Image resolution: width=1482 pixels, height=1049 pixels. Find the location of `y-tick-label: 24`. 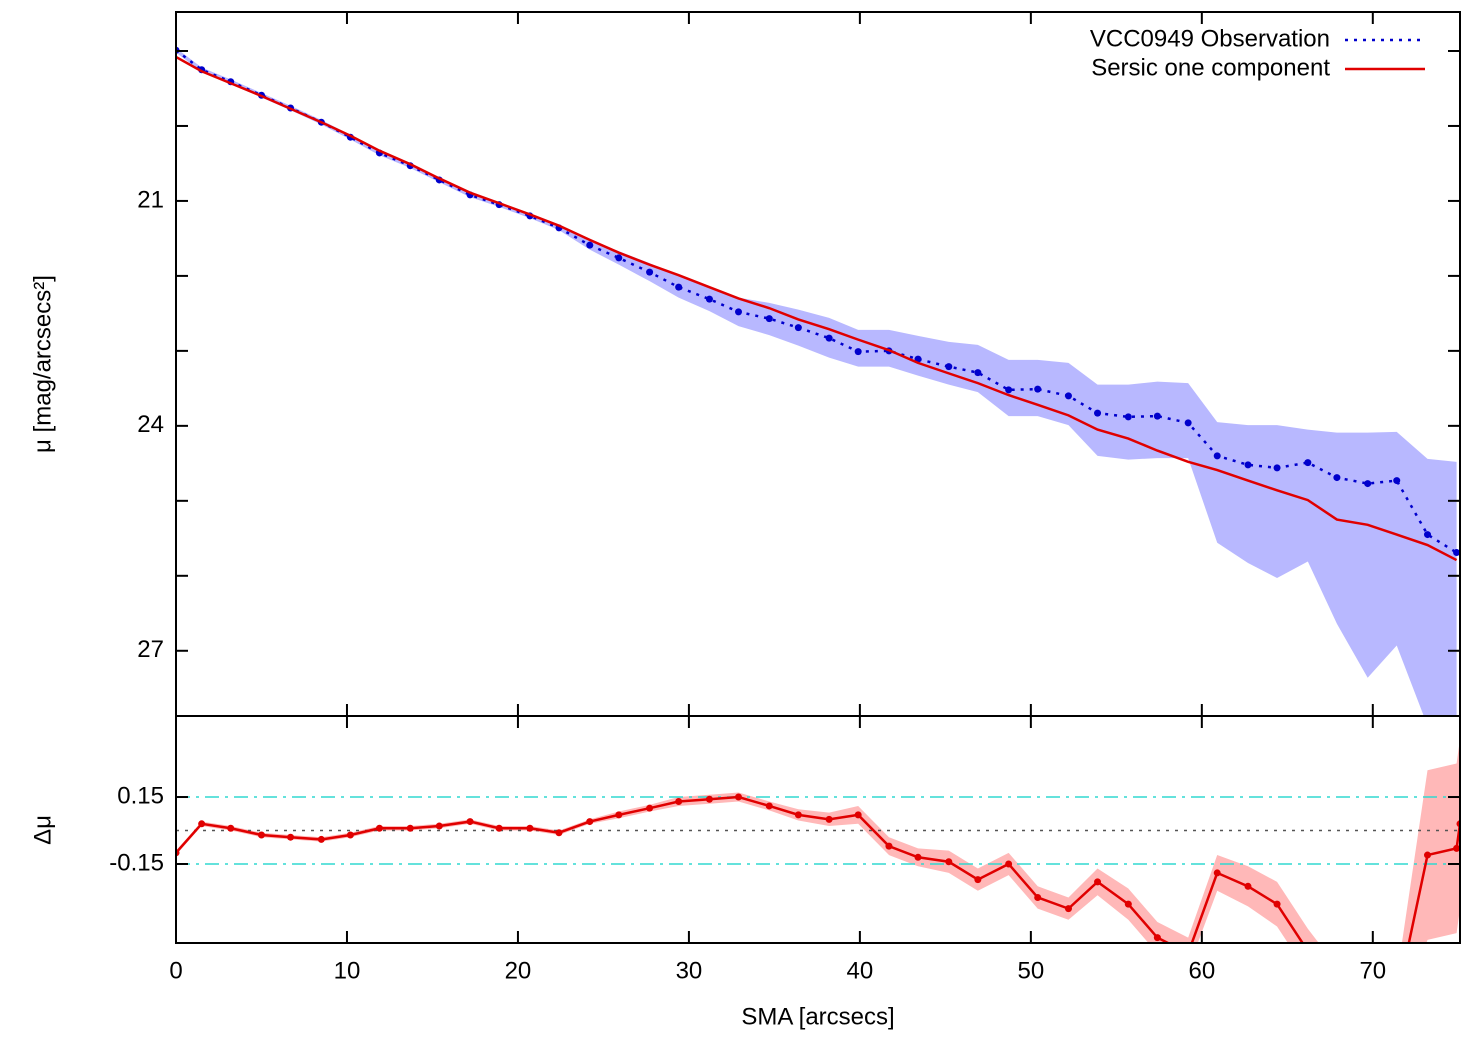

y-tick-label: 24 is located at coordinates (150, 424).